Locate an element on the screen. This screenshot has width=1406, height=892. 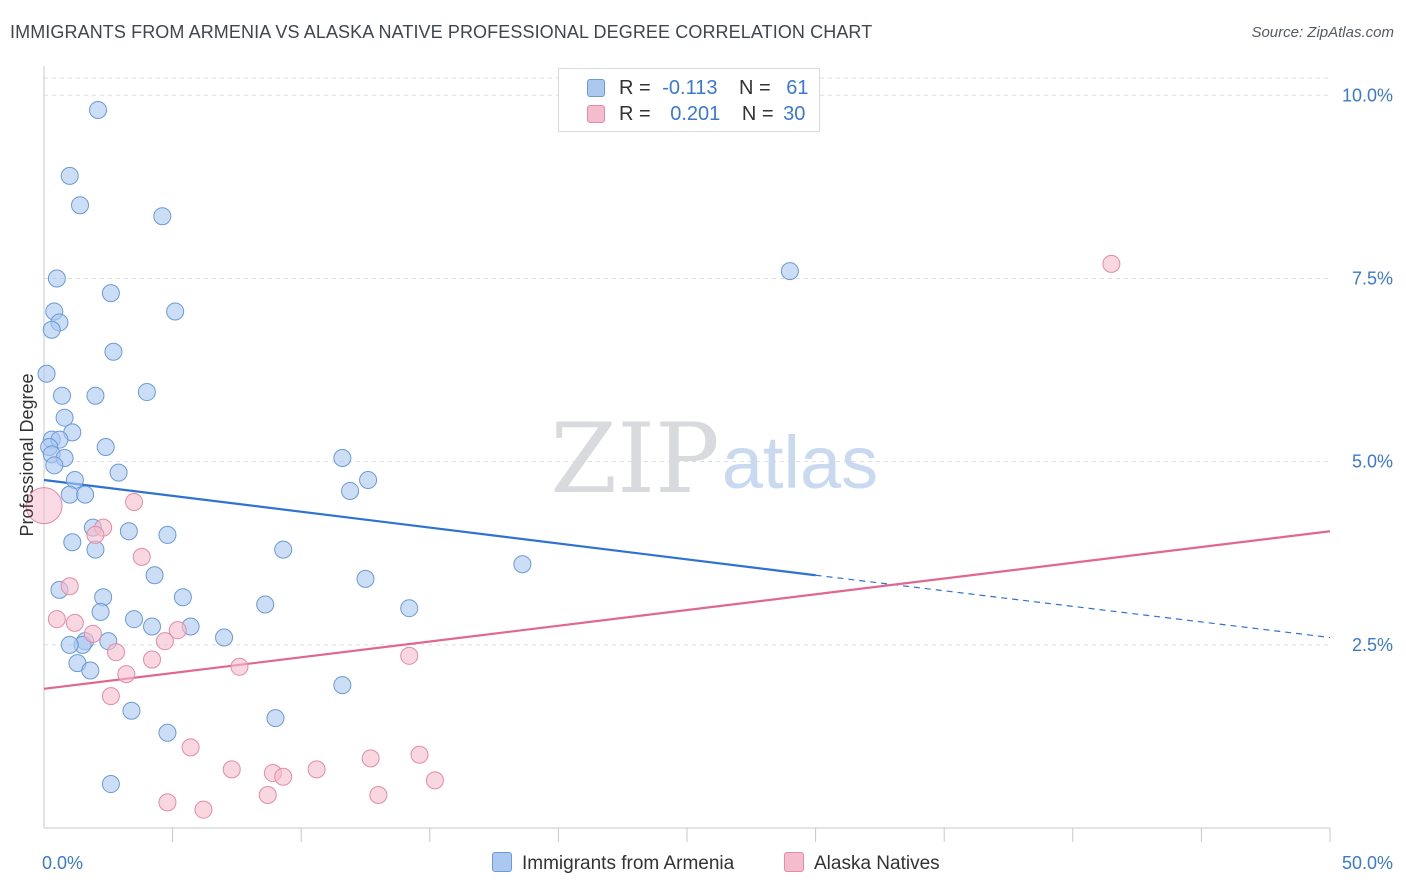
bottom-legend-alaska: Alaska Natives is located at coordinates (862, 863).